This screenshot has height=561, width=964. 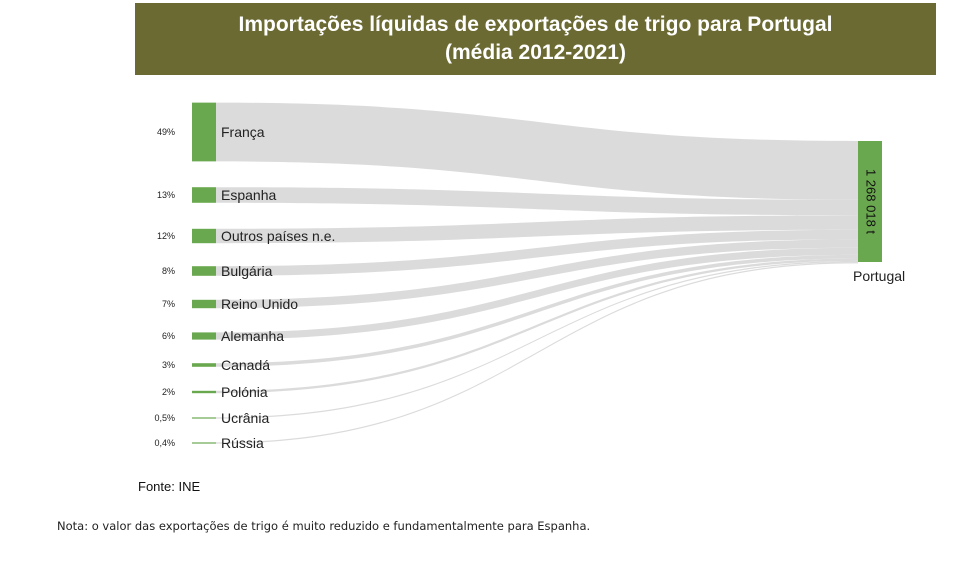 I want to click on source-name: Ucrânia, so click(x=245, y=418).